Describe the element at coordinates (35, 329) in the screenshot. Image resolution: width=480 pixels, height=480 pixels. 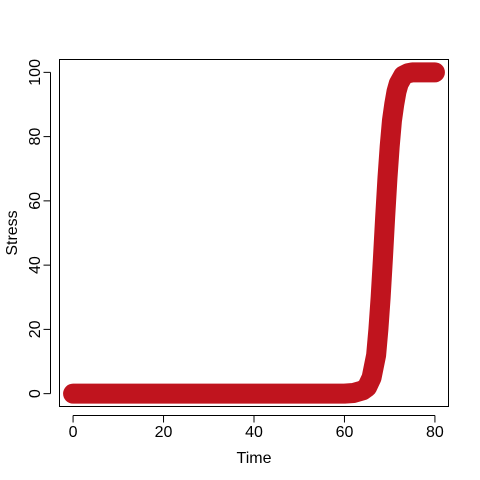
I see `y-tick-label: 20` at that location.